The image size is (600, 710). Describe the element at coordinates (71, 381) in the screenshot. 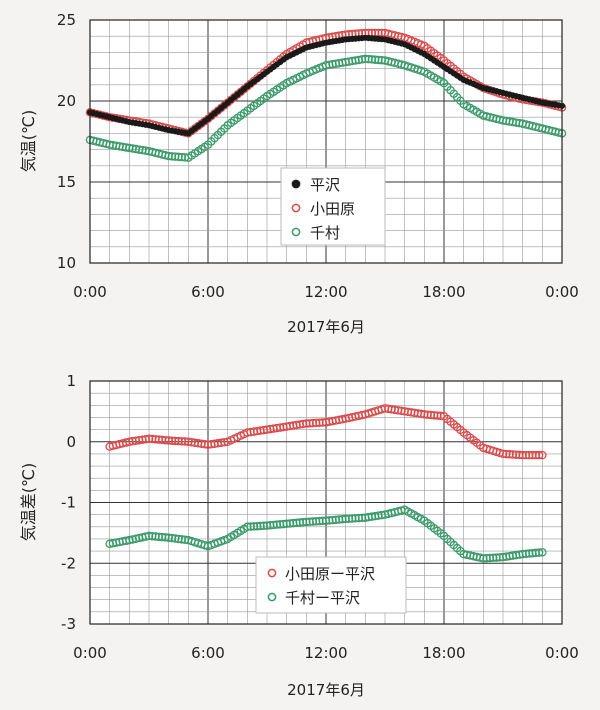

I see `y-tick-label: 1` at that location.